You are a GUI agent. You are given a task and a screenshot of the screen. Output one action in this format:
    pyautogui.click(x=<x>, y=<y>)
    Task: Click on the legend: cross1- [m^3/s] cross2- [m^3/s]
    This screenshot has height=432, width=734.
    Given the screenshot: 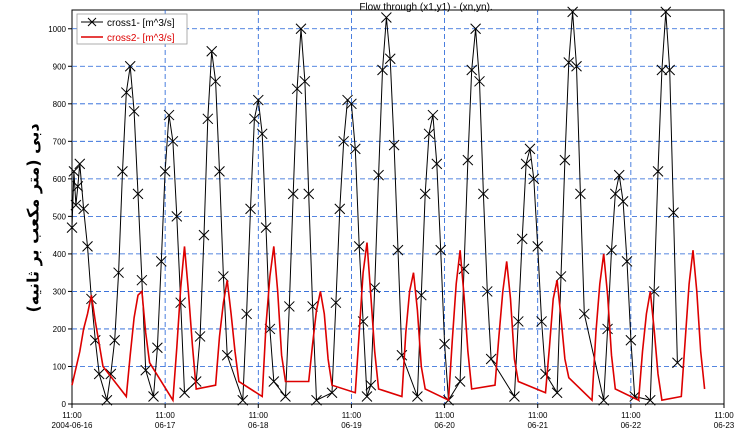 What is the action you would take?
    pyautogui.click(x=132, y=29)
    